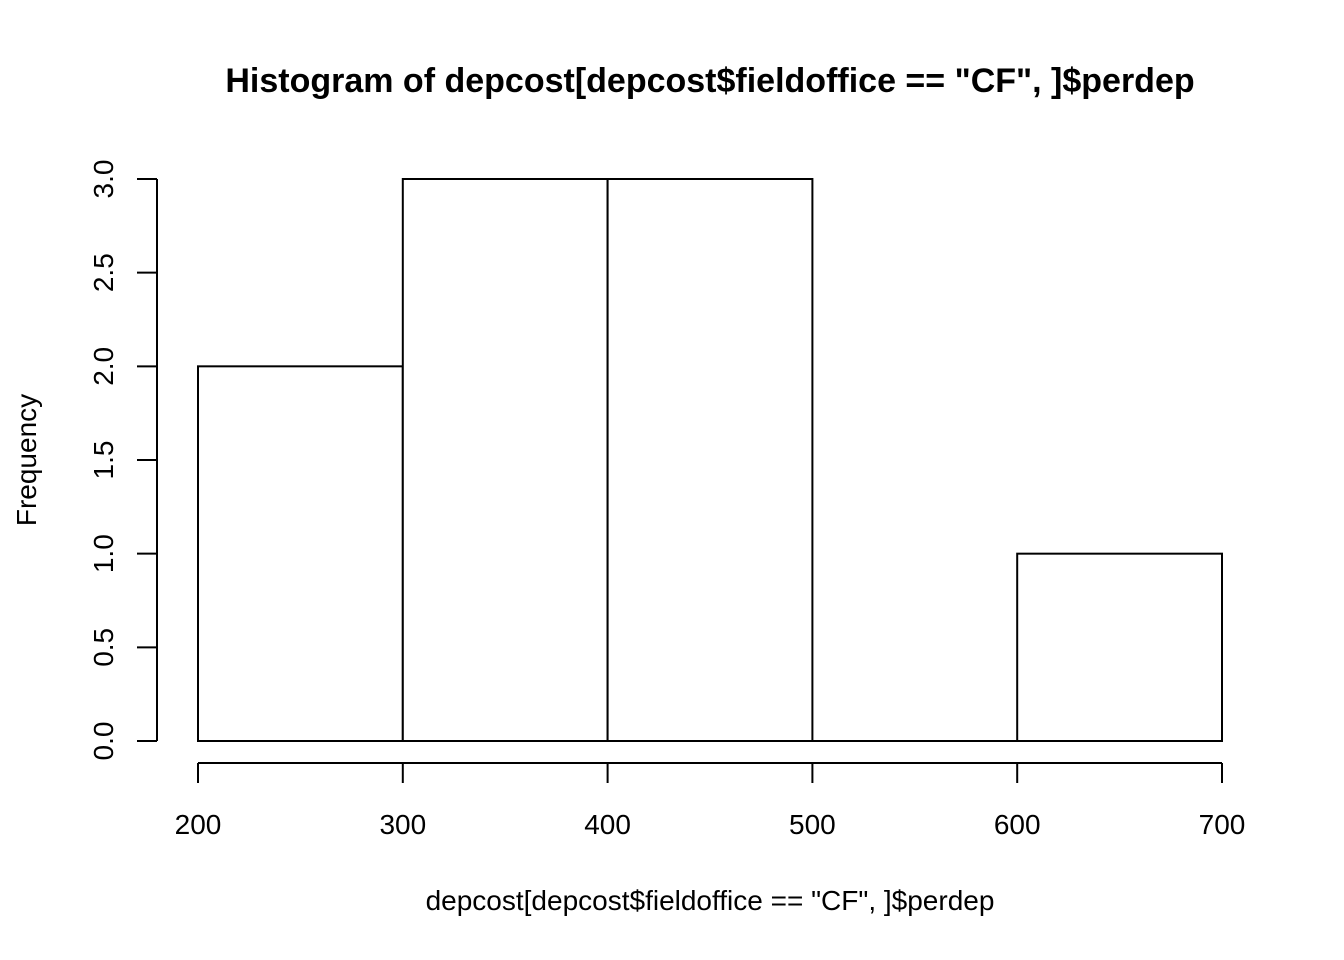  Describe the element at coordinates (402, 824) in the screenshot. I see `x-tick-label: 300` at that location.